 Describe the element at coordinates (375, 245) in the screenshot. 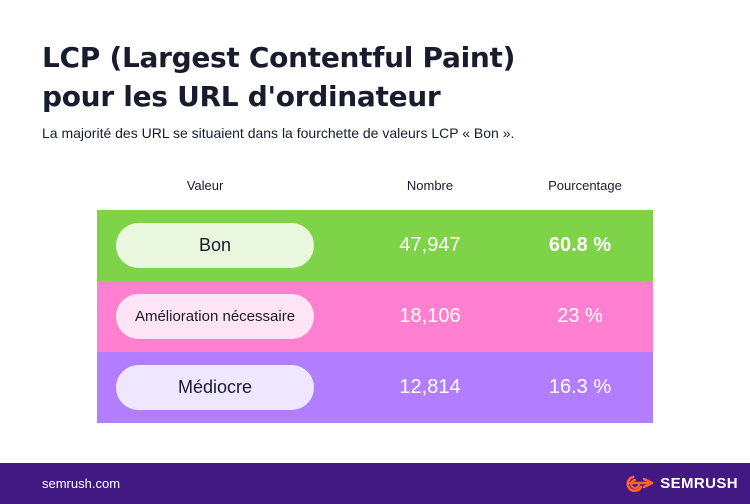

I see `table-row: Bon 47,947 60.8 %` at that location.